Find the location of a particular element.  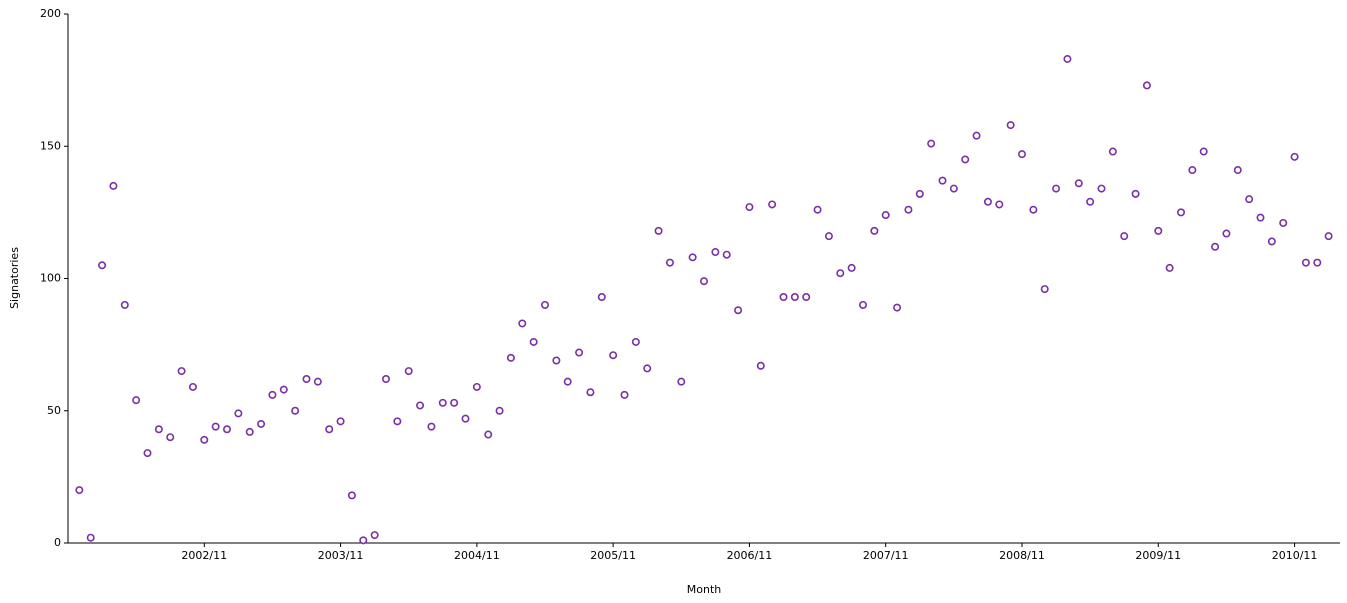

x-tick-label: 2005/11 is located at coordinates (613, 555).